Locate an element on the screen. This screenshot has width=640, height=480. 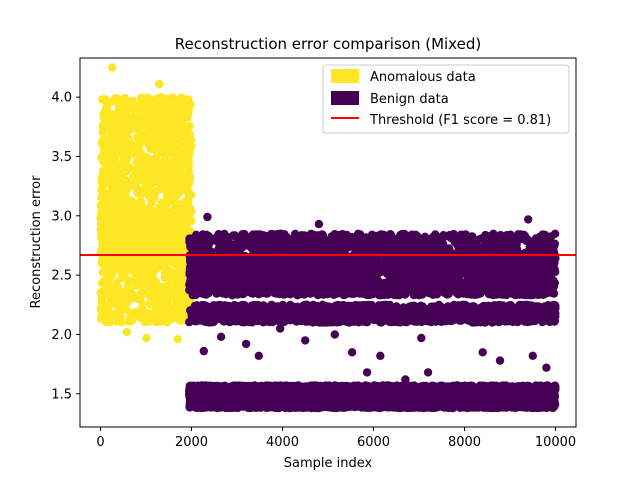
chart-title: Reconstruction error comparison (Mixed) is located at coordinates (328, 44).